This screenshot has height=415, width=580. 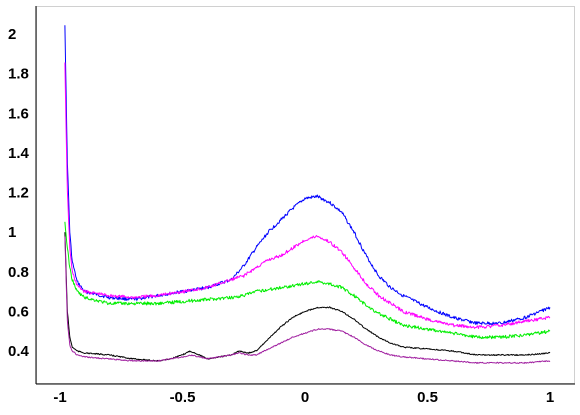 I want to click on y-tick-layer: 0.4 0.6 0.8 1 1.2 1.4 1.6 1.8 2, so click(x=19, y=193).